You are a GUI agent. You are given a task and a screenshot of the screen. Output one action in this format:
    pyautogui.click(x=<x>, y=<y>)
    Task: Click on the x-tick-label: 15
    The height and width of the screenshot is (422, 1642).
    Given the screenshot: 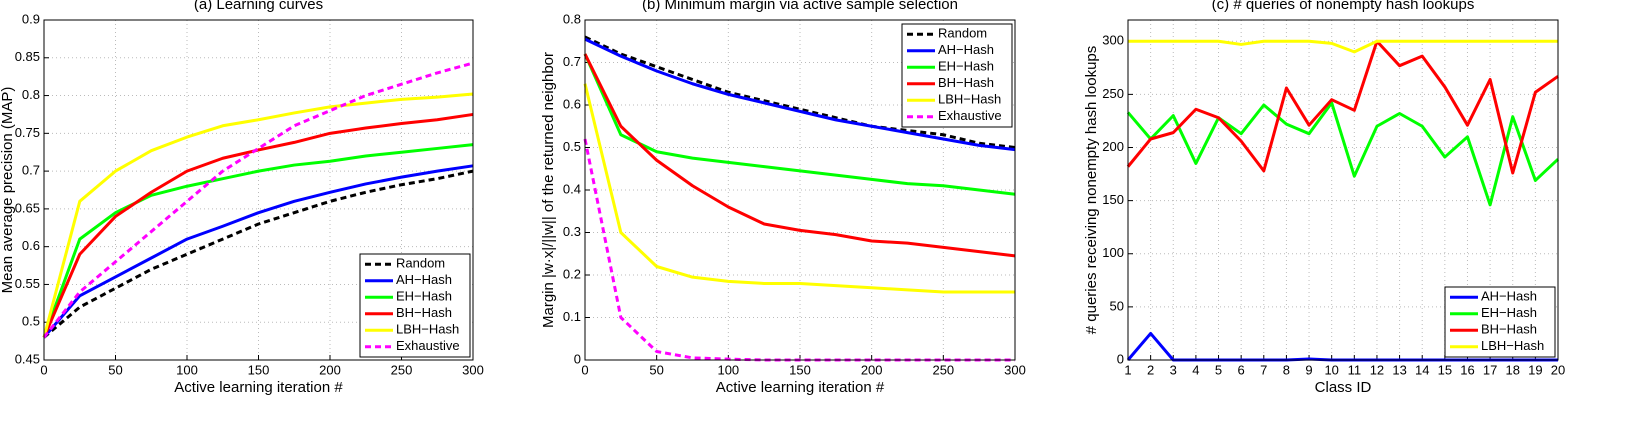 What is the action you would take?
    pyautogui.click(x=1445, y=369)
    